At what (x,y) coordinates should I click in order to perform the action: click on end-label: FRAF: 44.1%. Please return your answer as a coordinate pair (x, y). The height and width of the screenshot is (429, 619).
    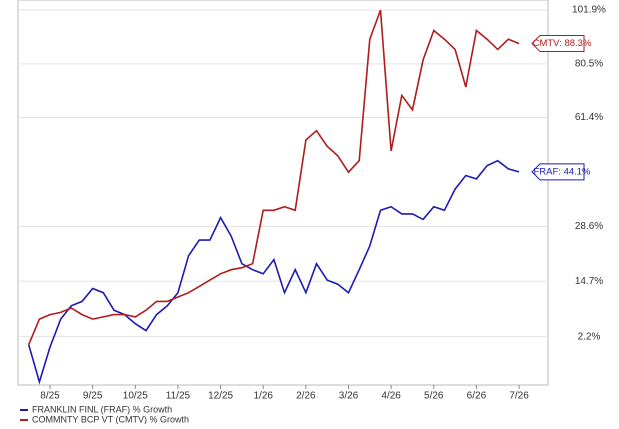
    Looking at the image, I should click on (562, 171).